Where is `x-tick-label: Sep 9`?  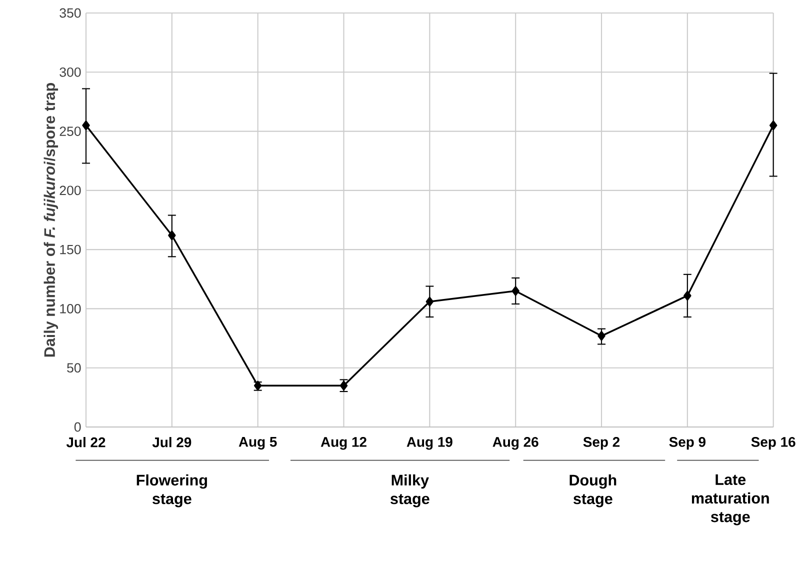
x-tick-label: Sep 9 is located at coordinates (687, 443).